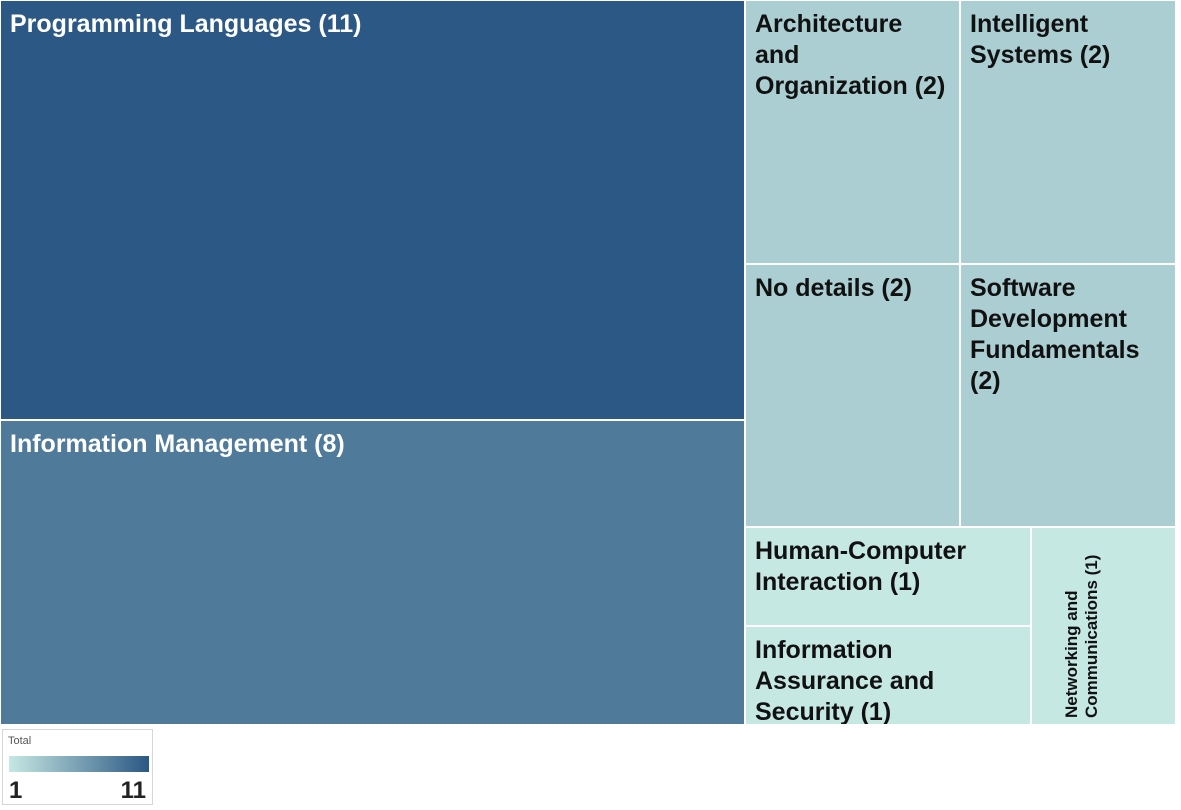 The height and width of the screenshot is (810, 1181). I want to click on treemap-tile-label: Architecture and Organization (2), so click(850, 55).